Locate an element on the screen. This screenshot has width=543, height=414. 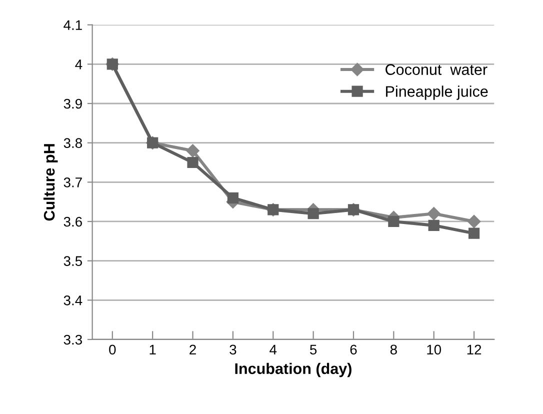
legend-label: Coconut water is located at coordinates (437, 69).